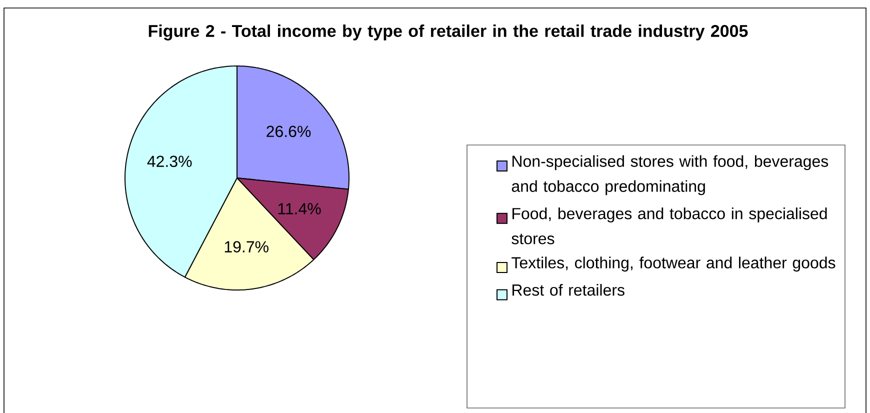  Describe the element at coordinates (169, 162) in the screenshot. I see `data-label: 42.3%` at that location.